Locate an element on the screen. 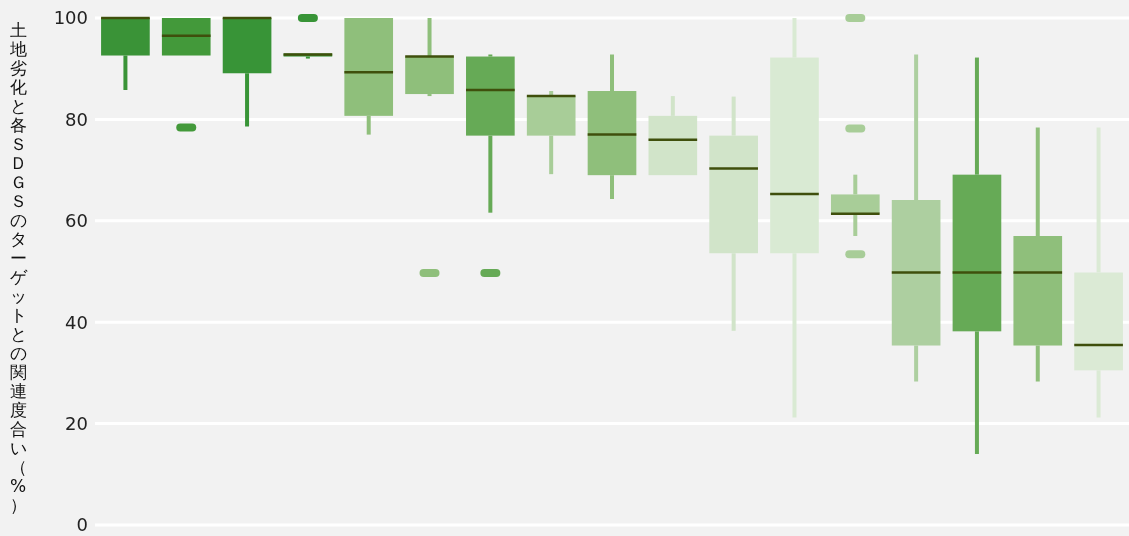  y-tick-label: 80 is located at coordinates (76, 119).